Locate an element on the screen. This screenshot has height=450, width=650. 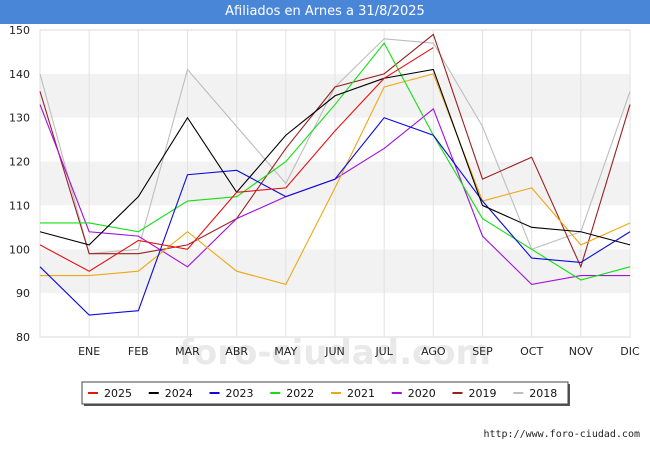
legend-label-2020: 2020 is located at coordinates (422, 393).